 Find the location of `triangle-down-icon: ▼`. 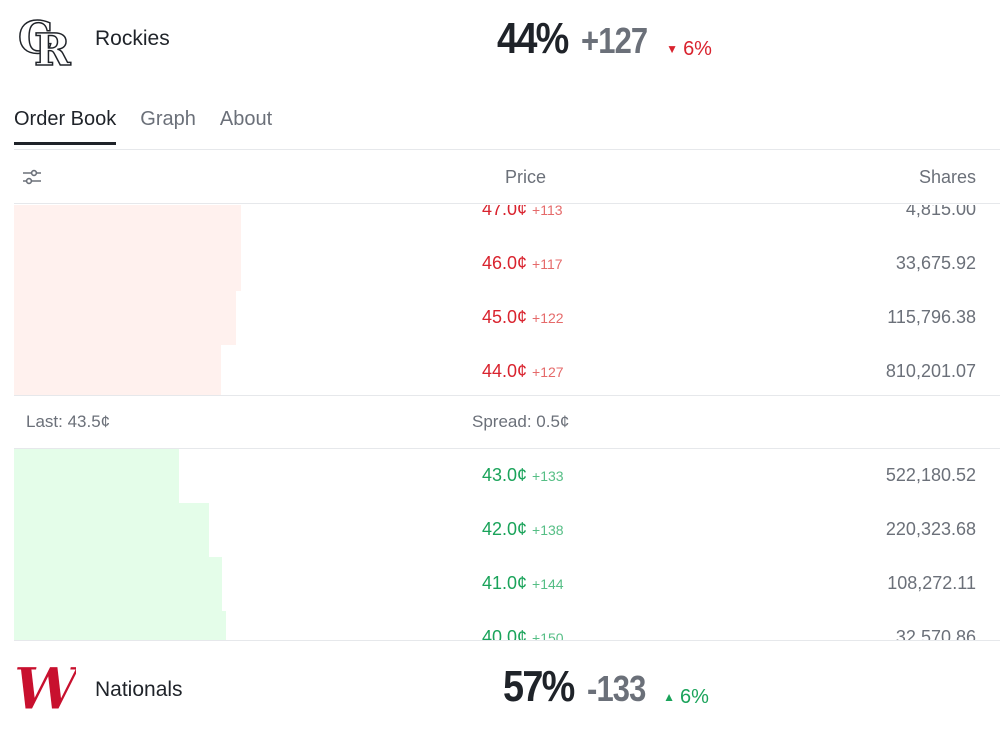

triangle-down-icon: ▼ is located at coordinates (672, 49).